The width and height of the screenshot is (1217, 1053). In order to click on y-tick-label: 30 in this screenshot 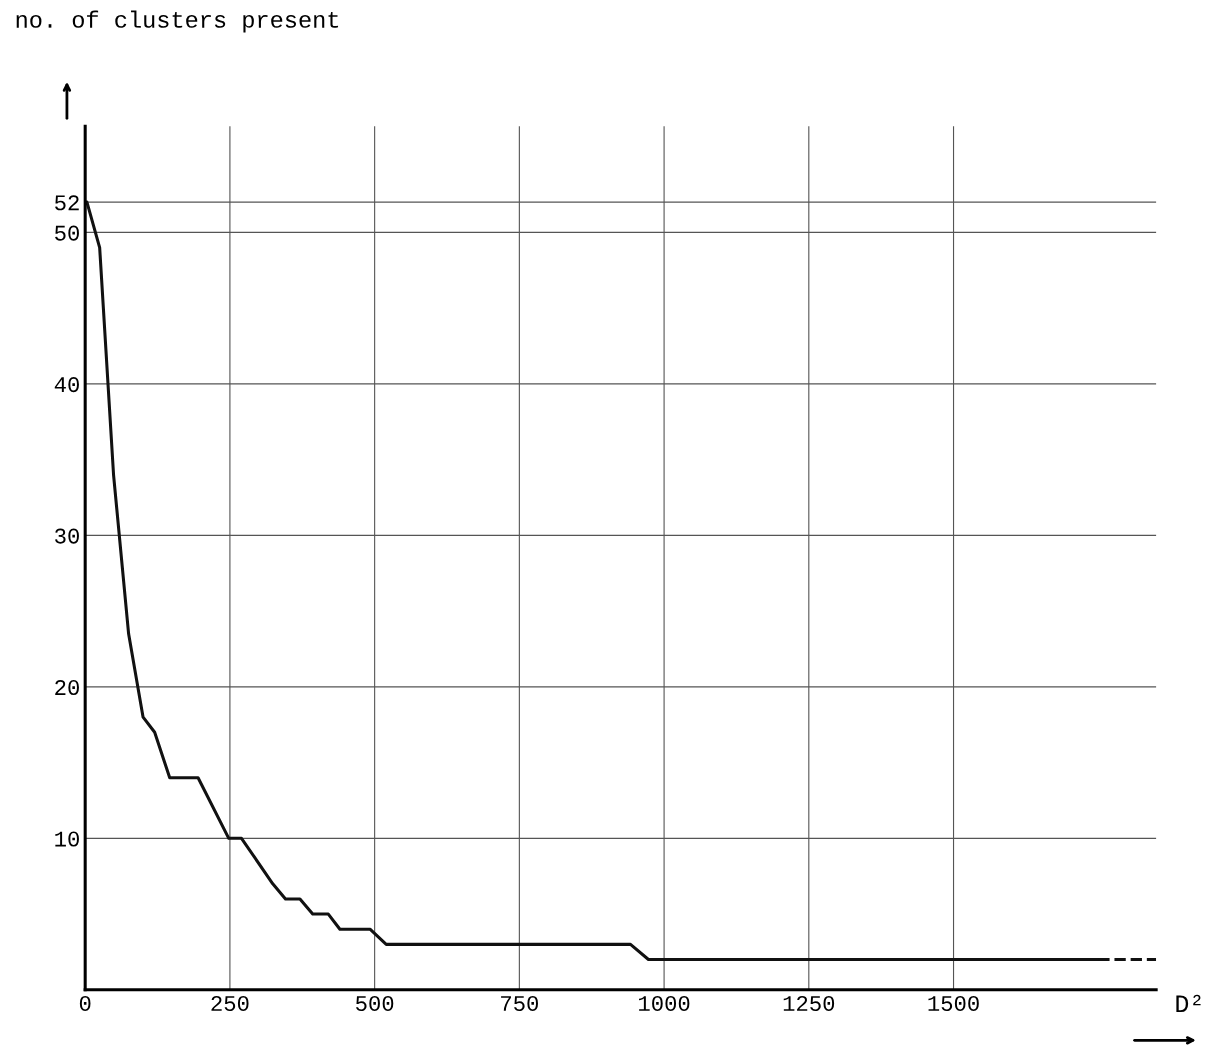, I will do `click(67, 536)`.